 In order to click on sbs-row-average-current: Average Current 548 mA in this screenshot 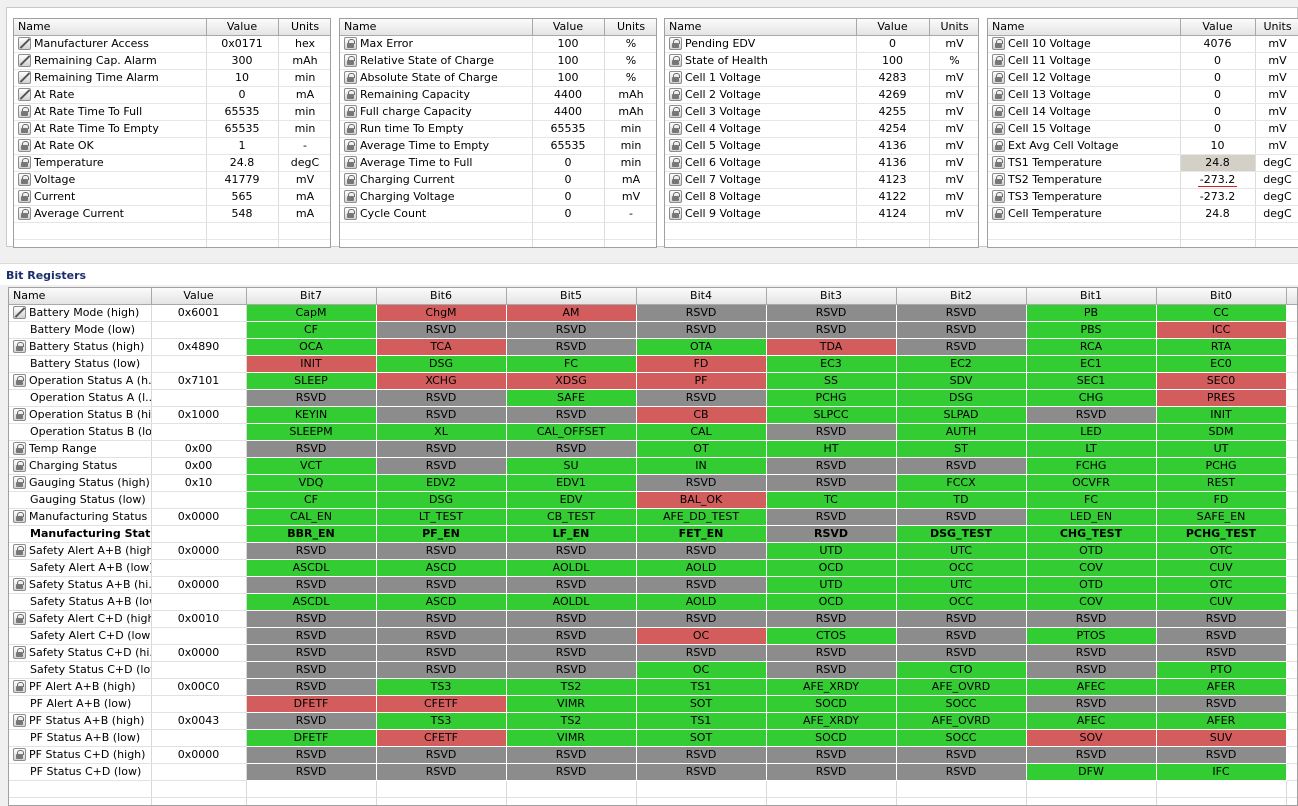, I will do `click(172, 214)`.